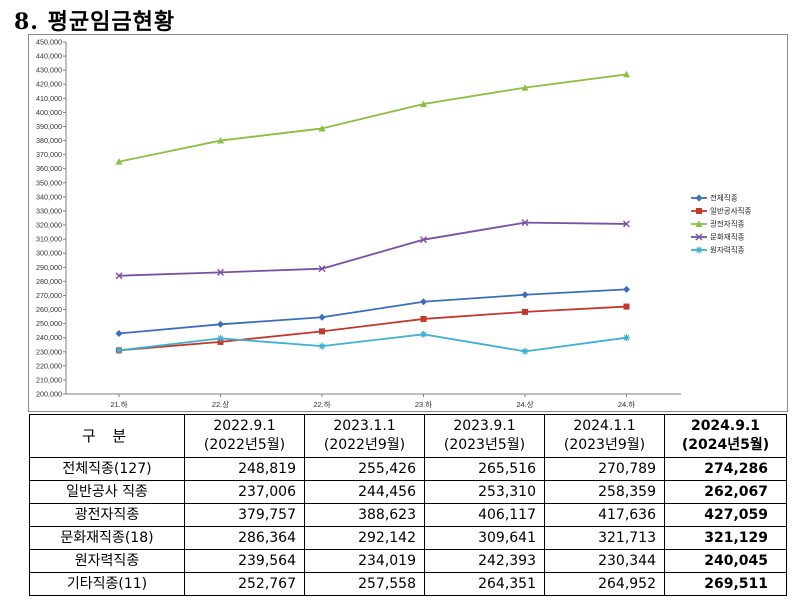  Describe the element at coordinates (107, 492) in the screenshot. I see `row-label: 일반공사 직종` at that location.